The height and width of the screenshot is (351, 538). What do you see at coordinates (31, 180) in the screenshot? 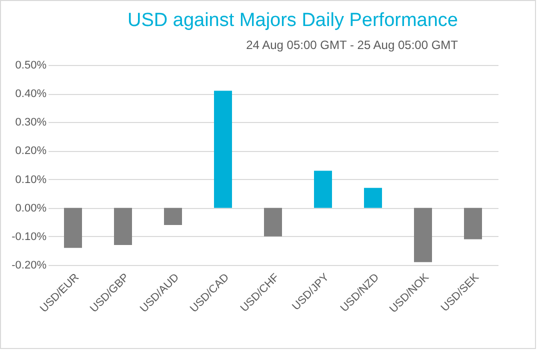
I see `y-tick-label: 0.10%` at bounding box center [31, 180].